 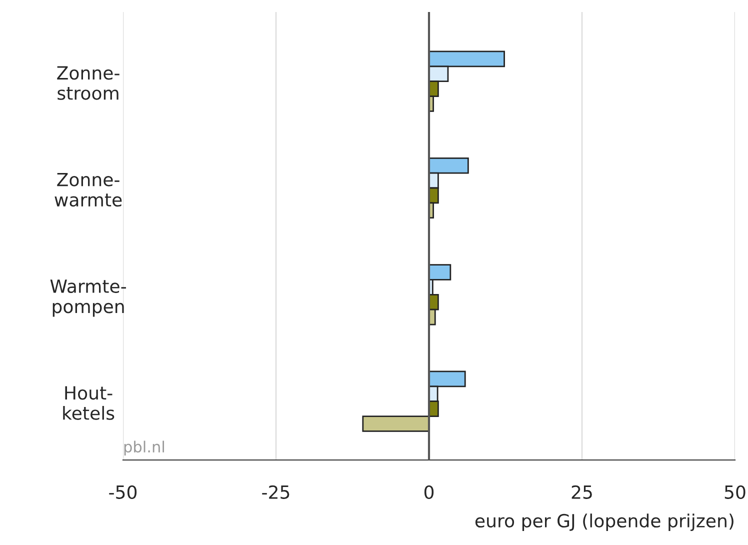 What do you see at coordinates (88, 298) in the screenshot?
I see `y-tick-label: Warmte- pompen` at bounding box center [88, 298].